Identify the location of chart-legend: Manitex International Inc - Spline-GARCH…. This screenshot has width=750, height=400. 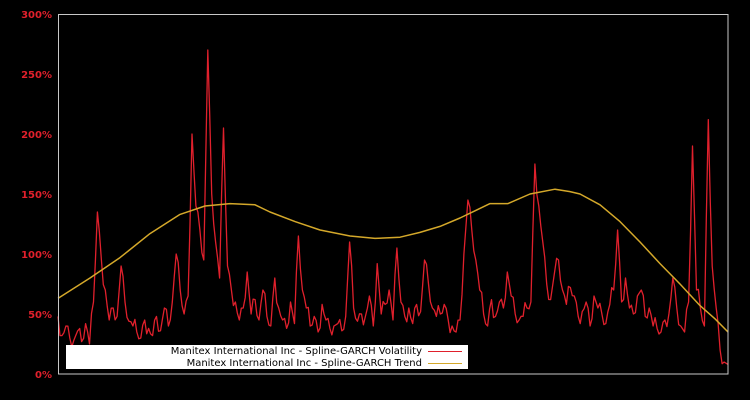
(267, 357).